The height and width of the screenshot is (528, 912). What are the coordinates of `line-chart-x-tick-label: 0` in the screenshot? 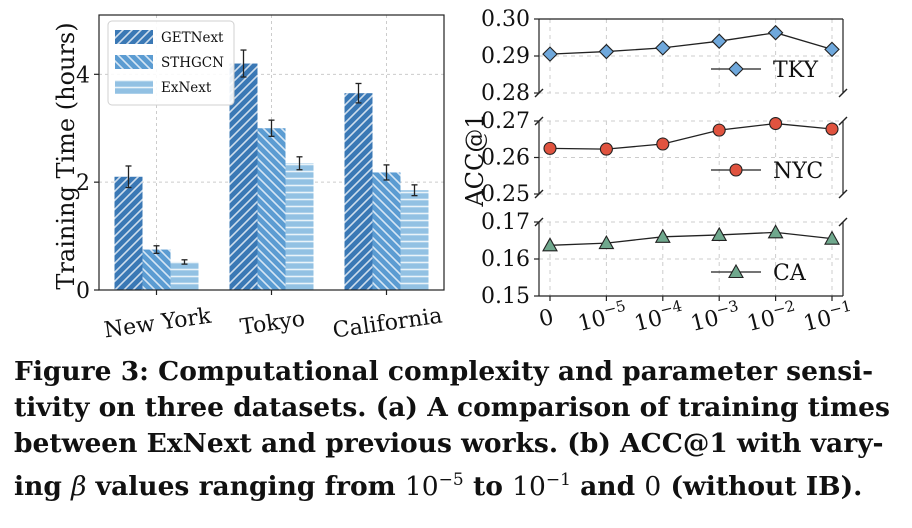 It's located at (547, 319).